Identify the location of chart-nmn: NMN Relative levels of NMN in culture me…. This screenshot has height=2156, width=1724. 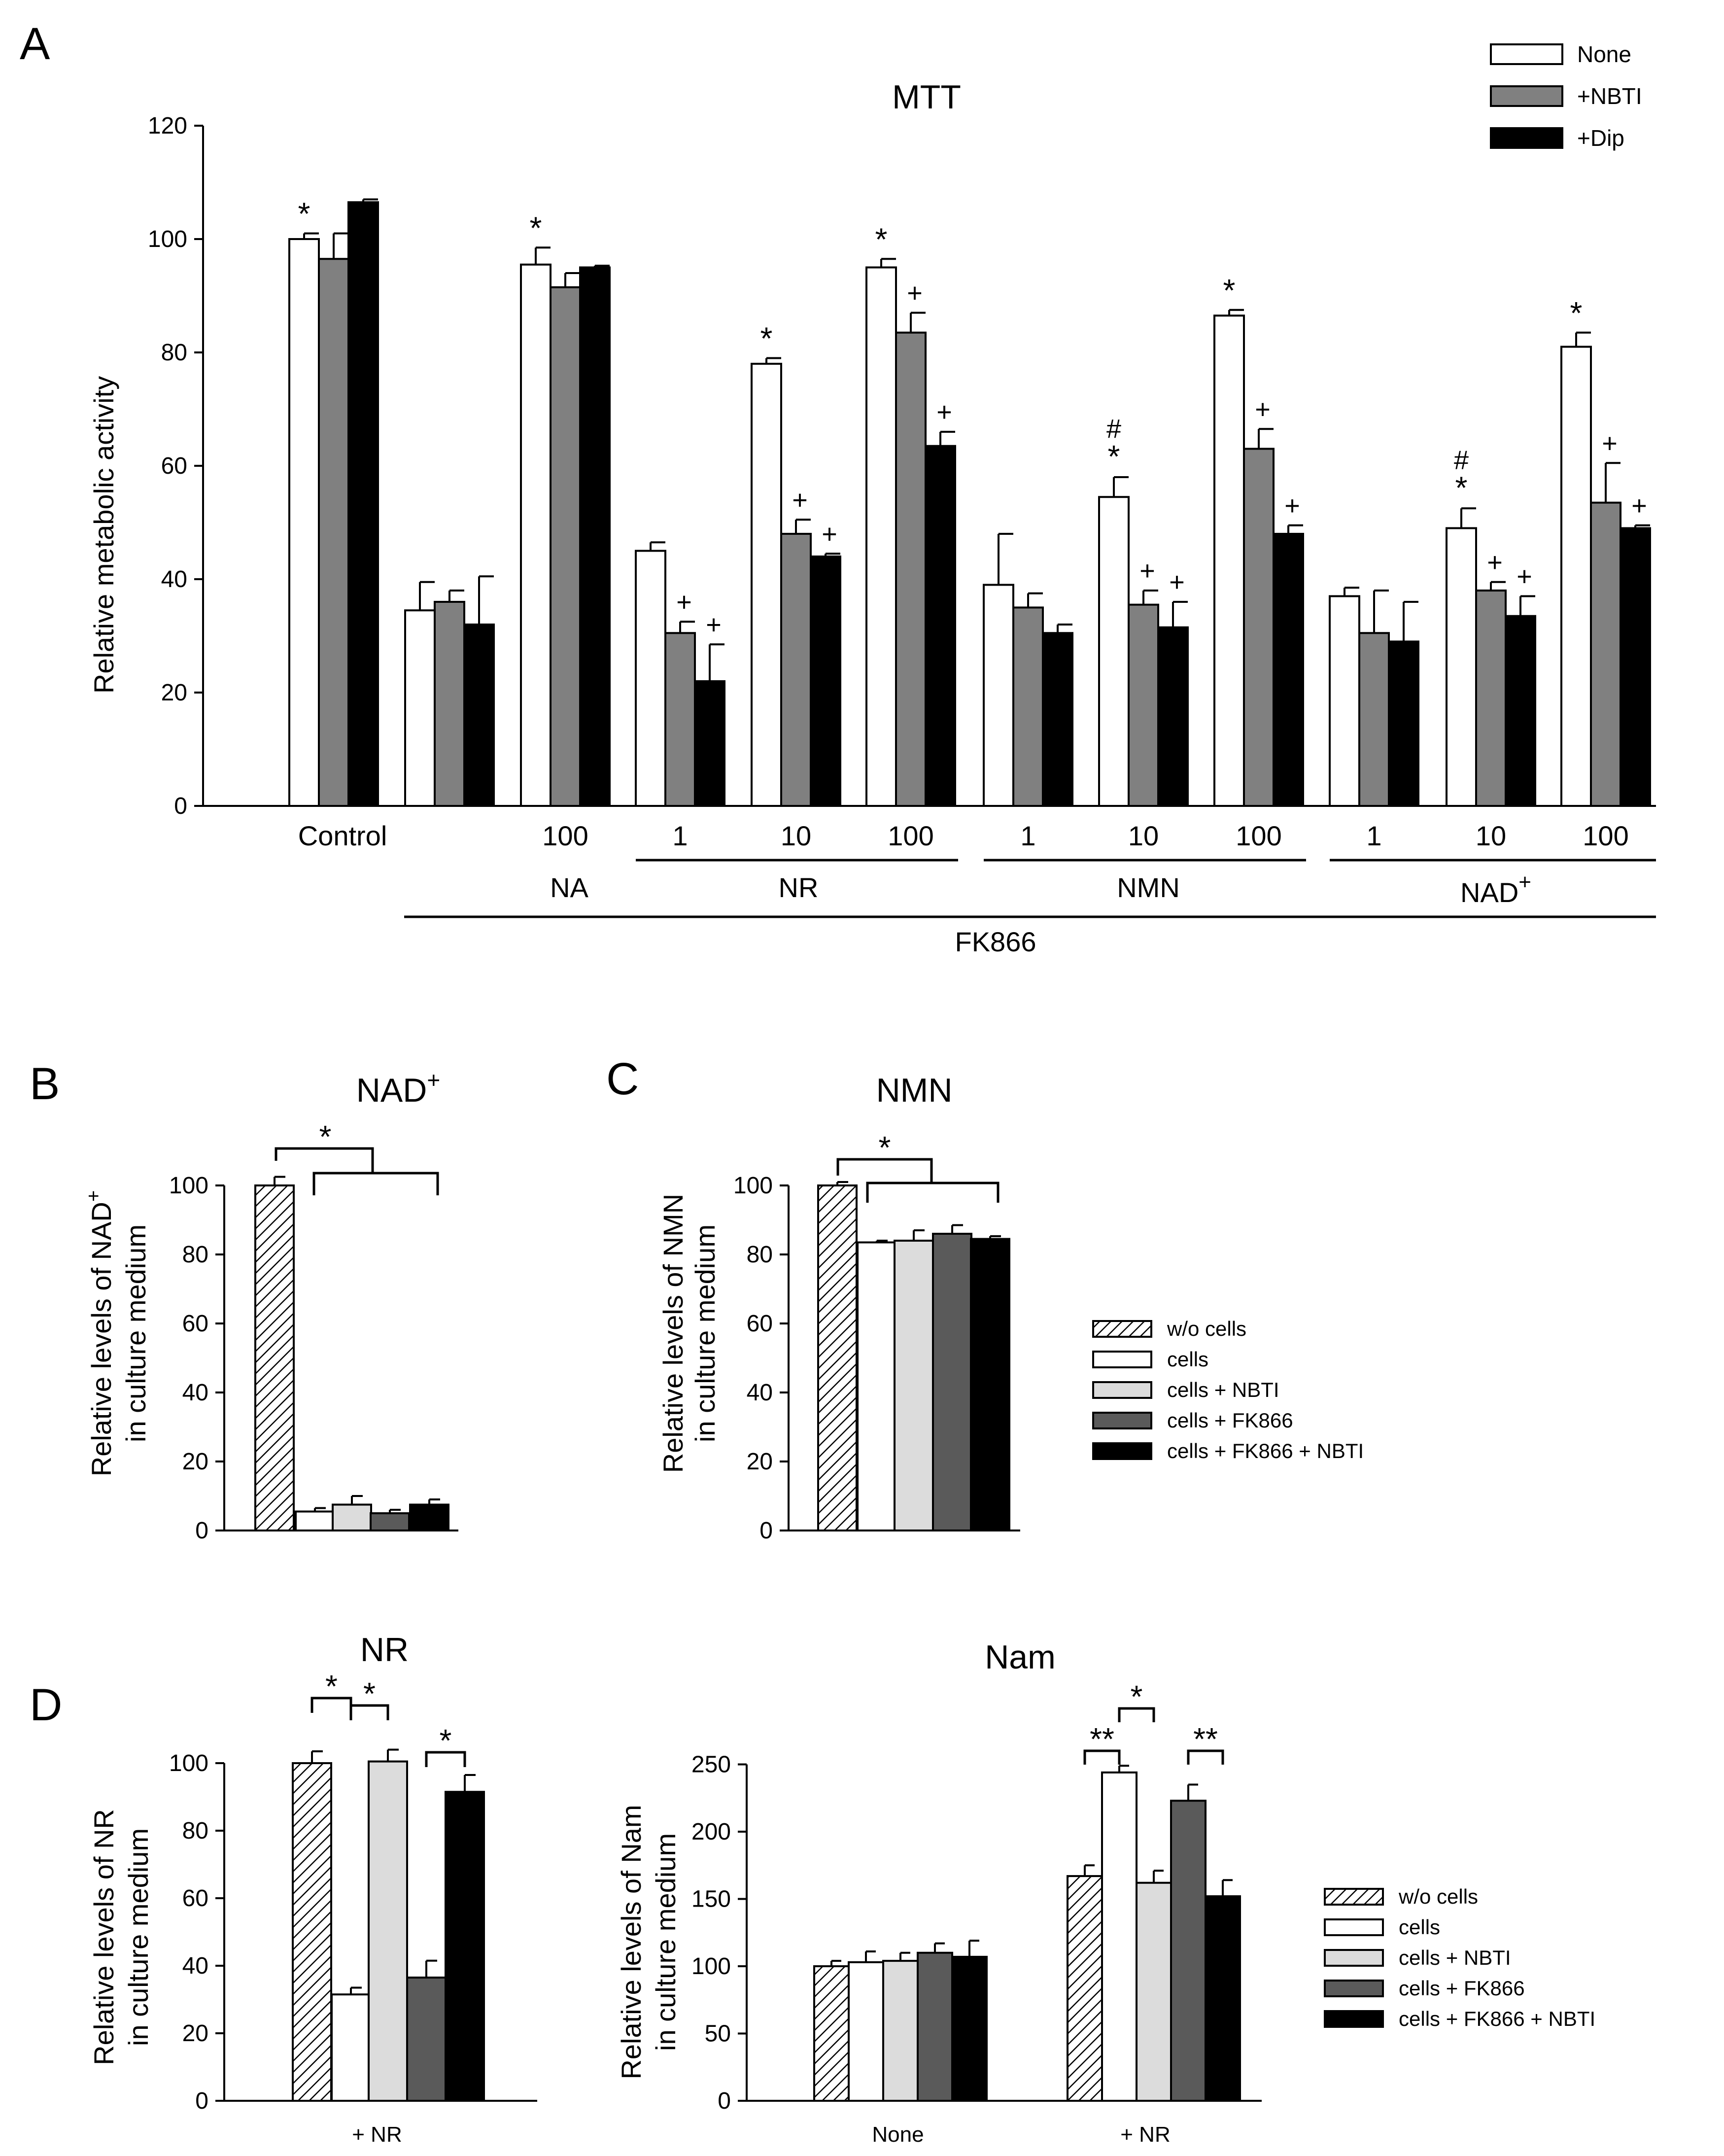
(838, 1308).